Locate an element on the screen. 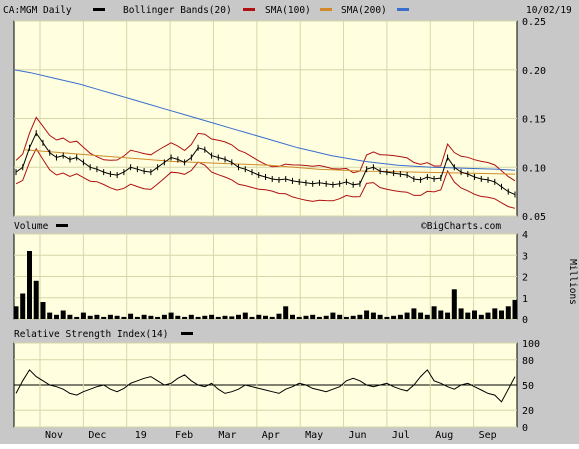 This screenshot has width=579, height=449. x-tick-label: Apr is located at coordinates (271, 435).